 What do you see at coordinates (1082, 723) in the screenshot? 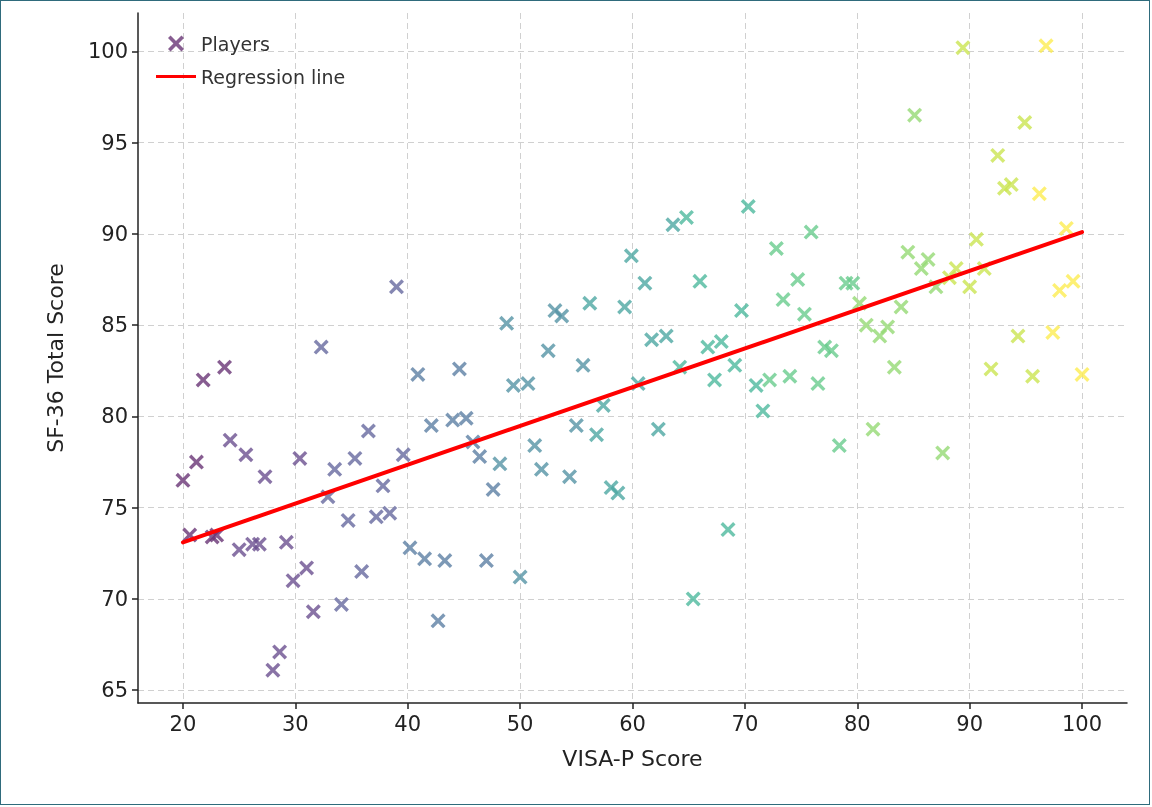
I see `x-tick-label: 100` at bounding box center [1082, 723].